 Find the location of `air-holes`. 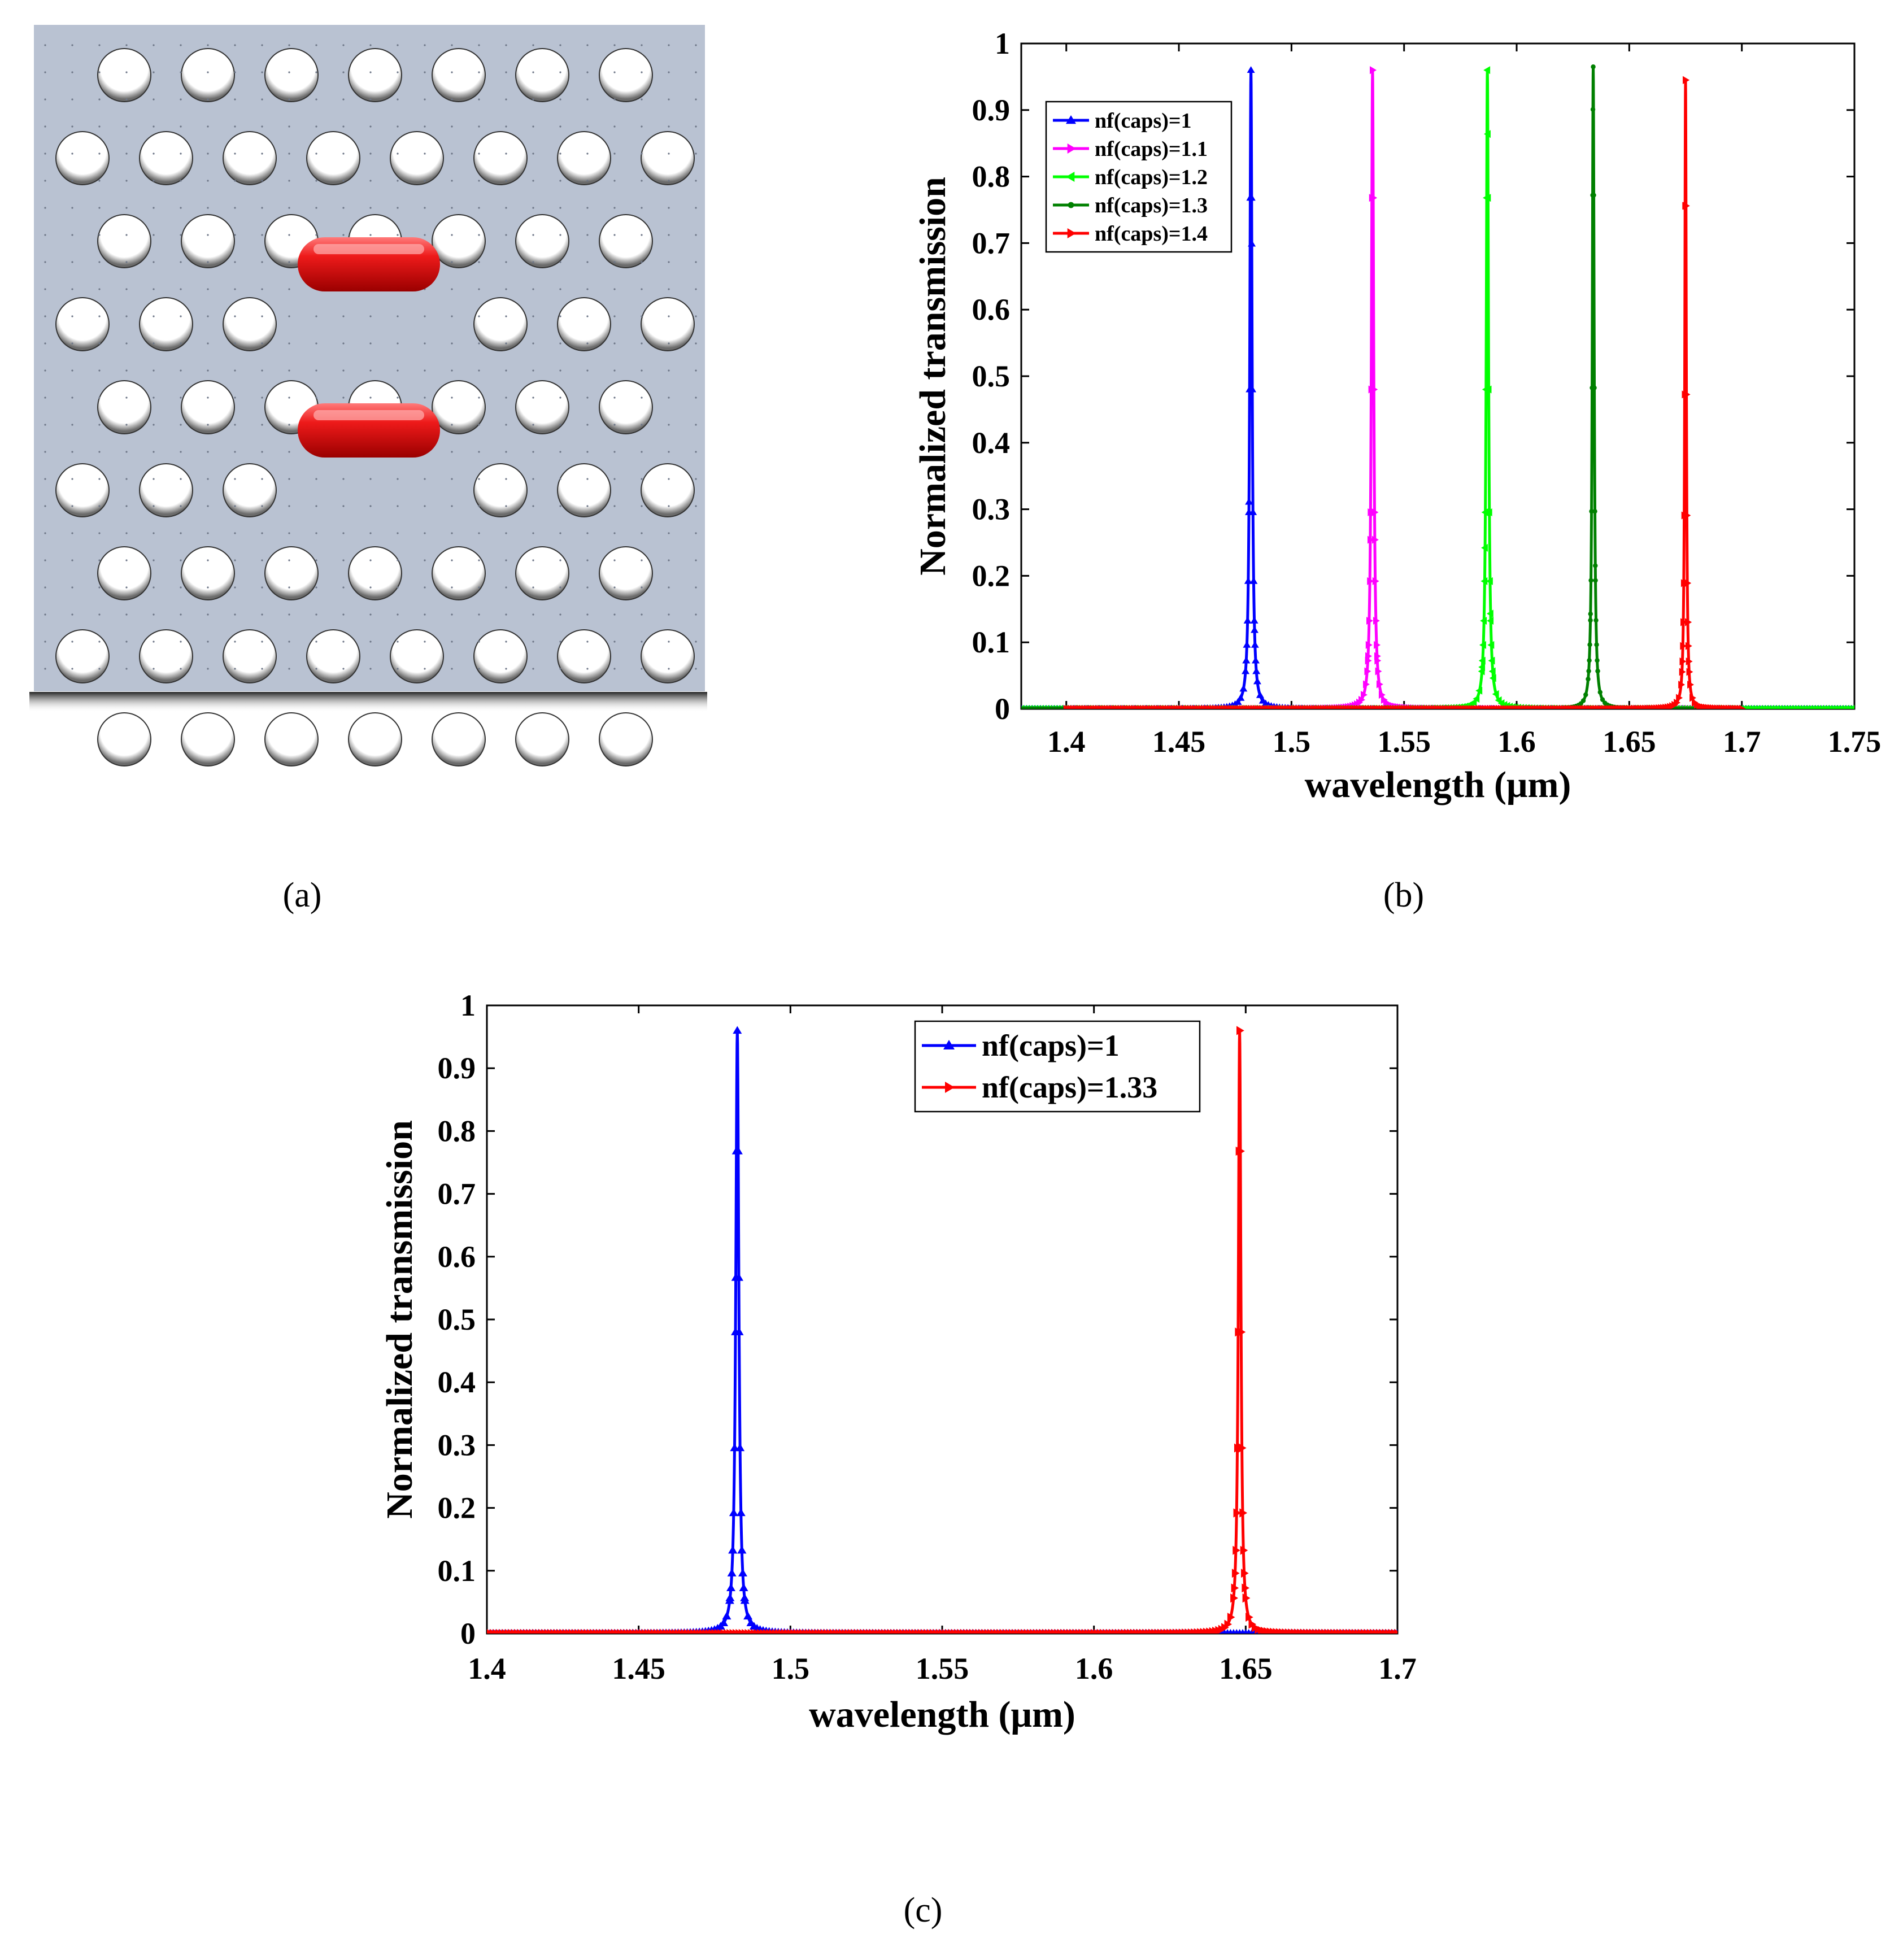

air-holes is located at coordinates (370, 405).